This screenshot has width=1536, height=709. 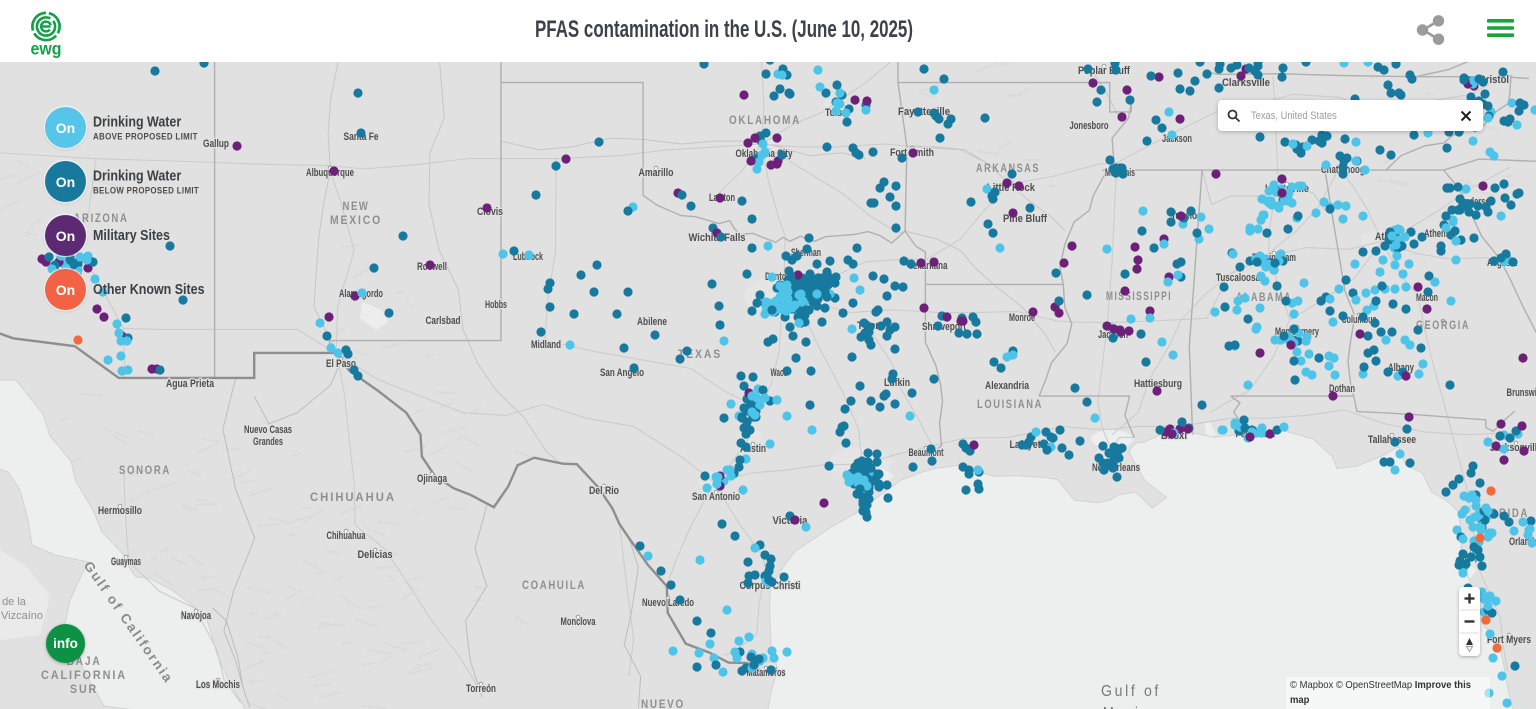 I want to click on svg-text: Los Mochis, so click(x=218, y=685).